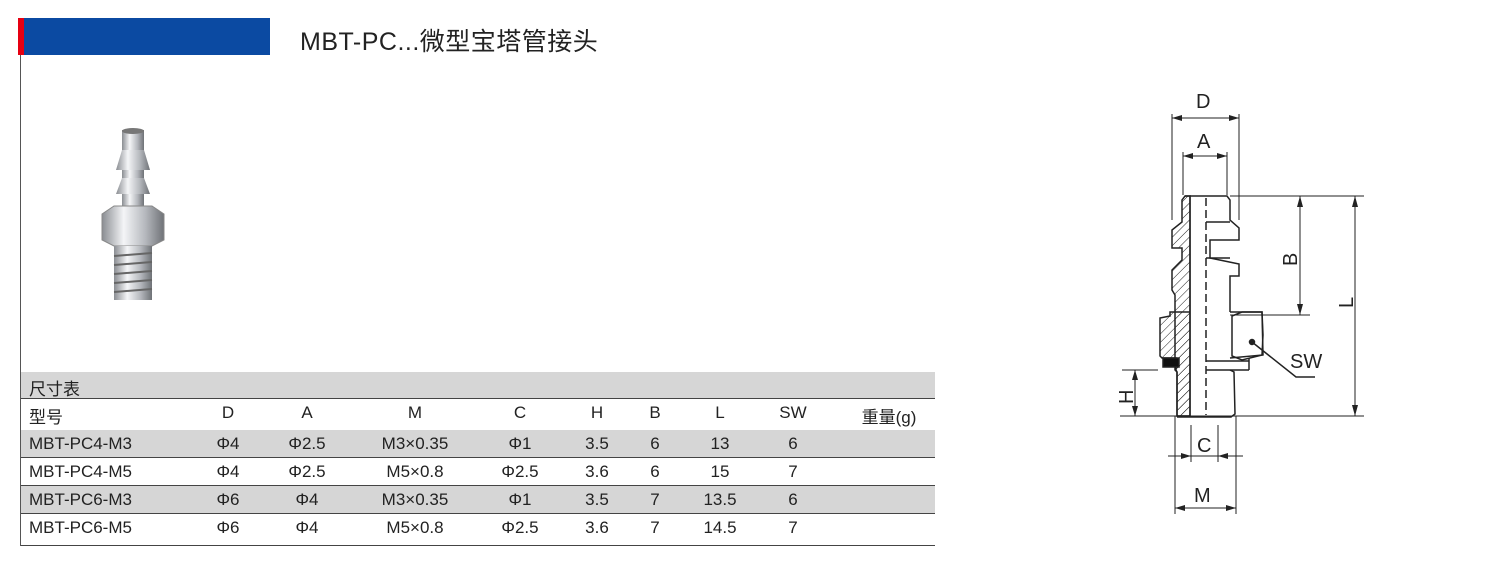 This screenshot has width=1510, height=586. Describe the element at coordinates (520, 412) in the screenshot. I see `col-c: C` at that location.